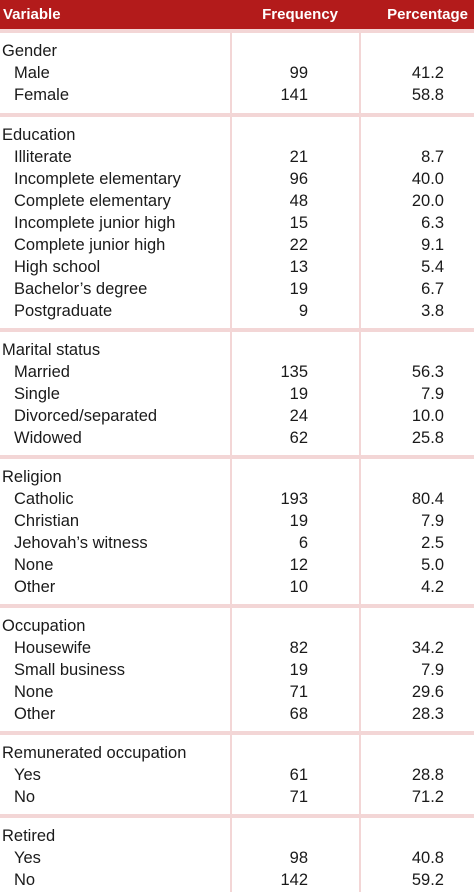 The image size is (474, 892). What do you see at coordinates (57, 267) in the screenshot?
I see `row-label: High school` at bounding box center [57, 267].